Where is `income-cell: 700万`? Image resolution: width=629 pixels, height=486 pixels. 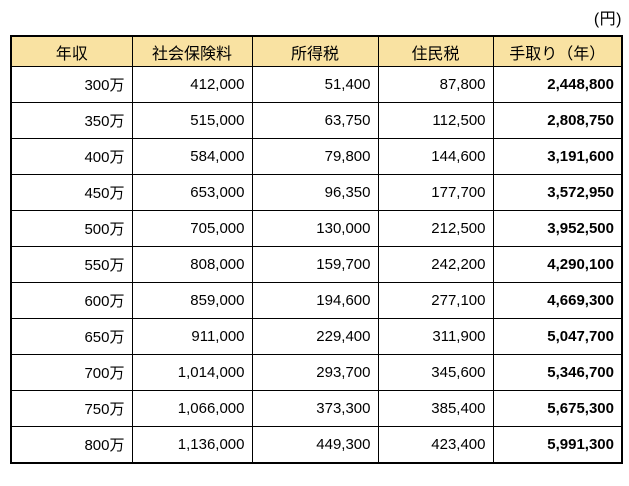
income-cell: 700万 is located at coordinates (71, 372).